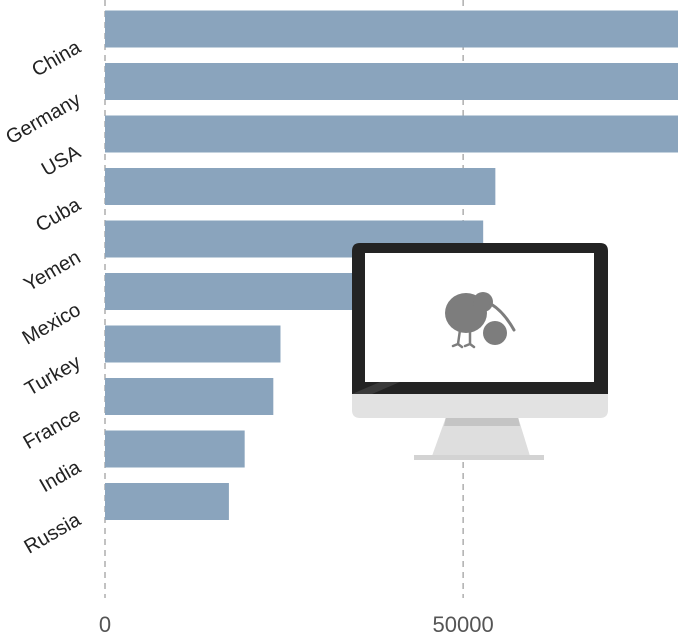 This screenshot has height=643, width=678. I want to click on category-label-france: France, so click(52, 429).